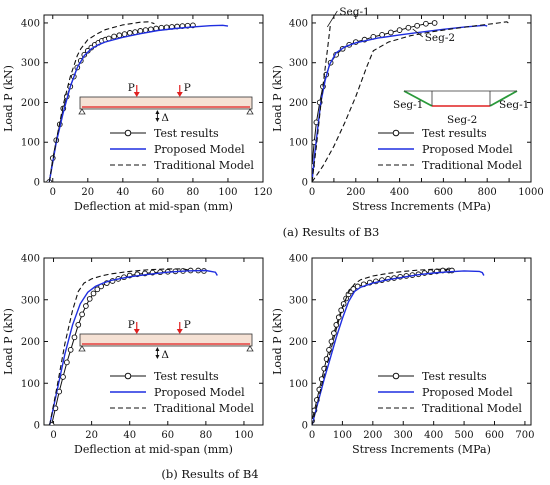  What do you see at coordinates (354, 12) in the screenshot?
I see `annotation-label: Seg-1` at bounding box center [354, 12].